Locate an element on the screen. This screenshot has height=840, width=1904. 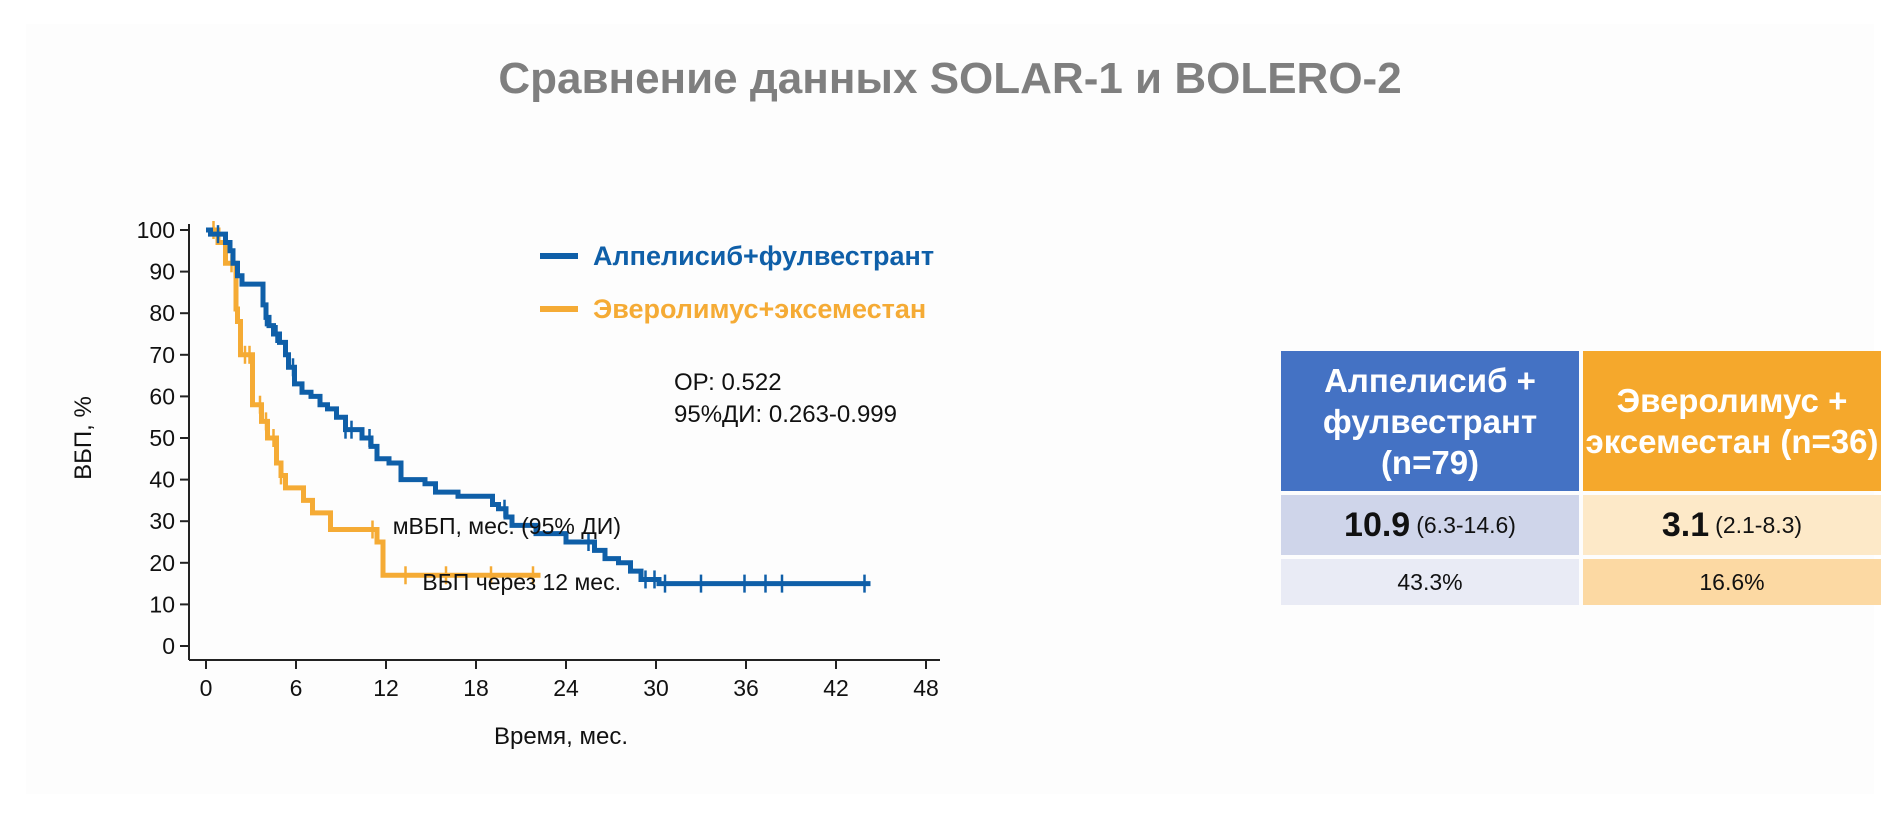
header-alpelisib: Алпелисиб + фулвестрант (n=79) is located at coordinates (1430, 421).